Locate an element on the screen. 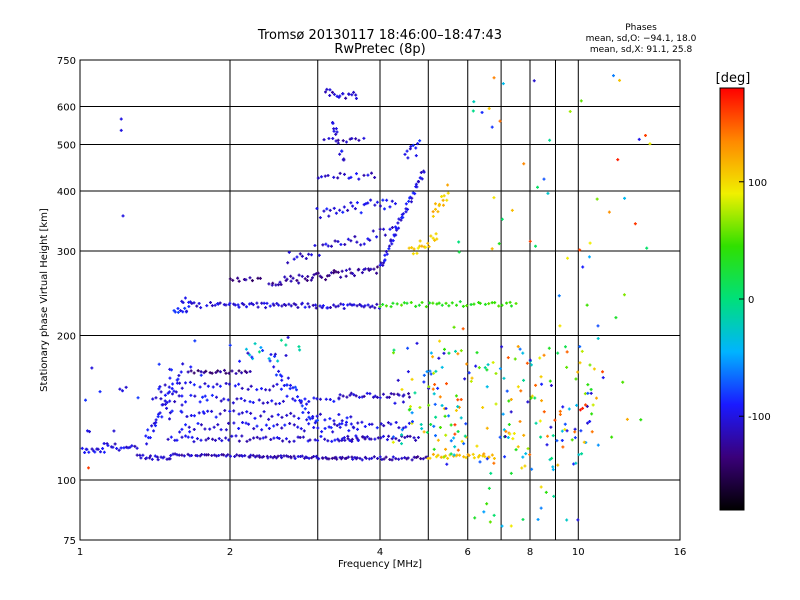  x-tick-label: 16 is located at coordinates (680, 552).